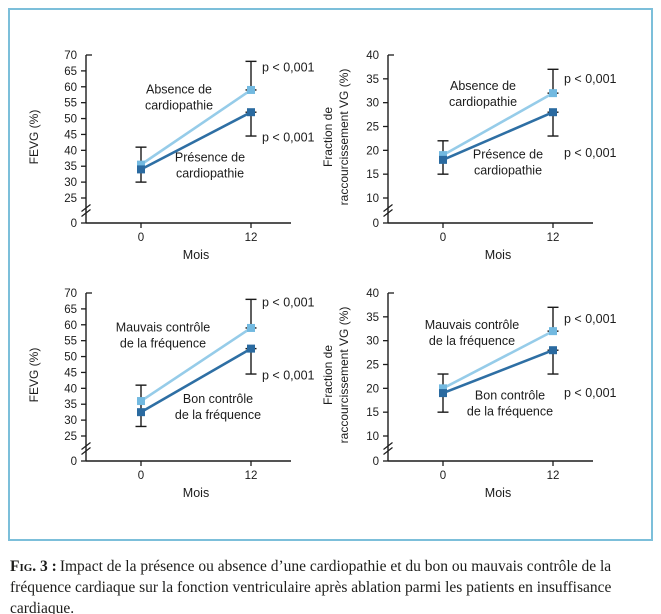 This screenshot has width=661, height=614. I want to click on y-axis-title: raccourcissement VG (%), so click(344, 137).